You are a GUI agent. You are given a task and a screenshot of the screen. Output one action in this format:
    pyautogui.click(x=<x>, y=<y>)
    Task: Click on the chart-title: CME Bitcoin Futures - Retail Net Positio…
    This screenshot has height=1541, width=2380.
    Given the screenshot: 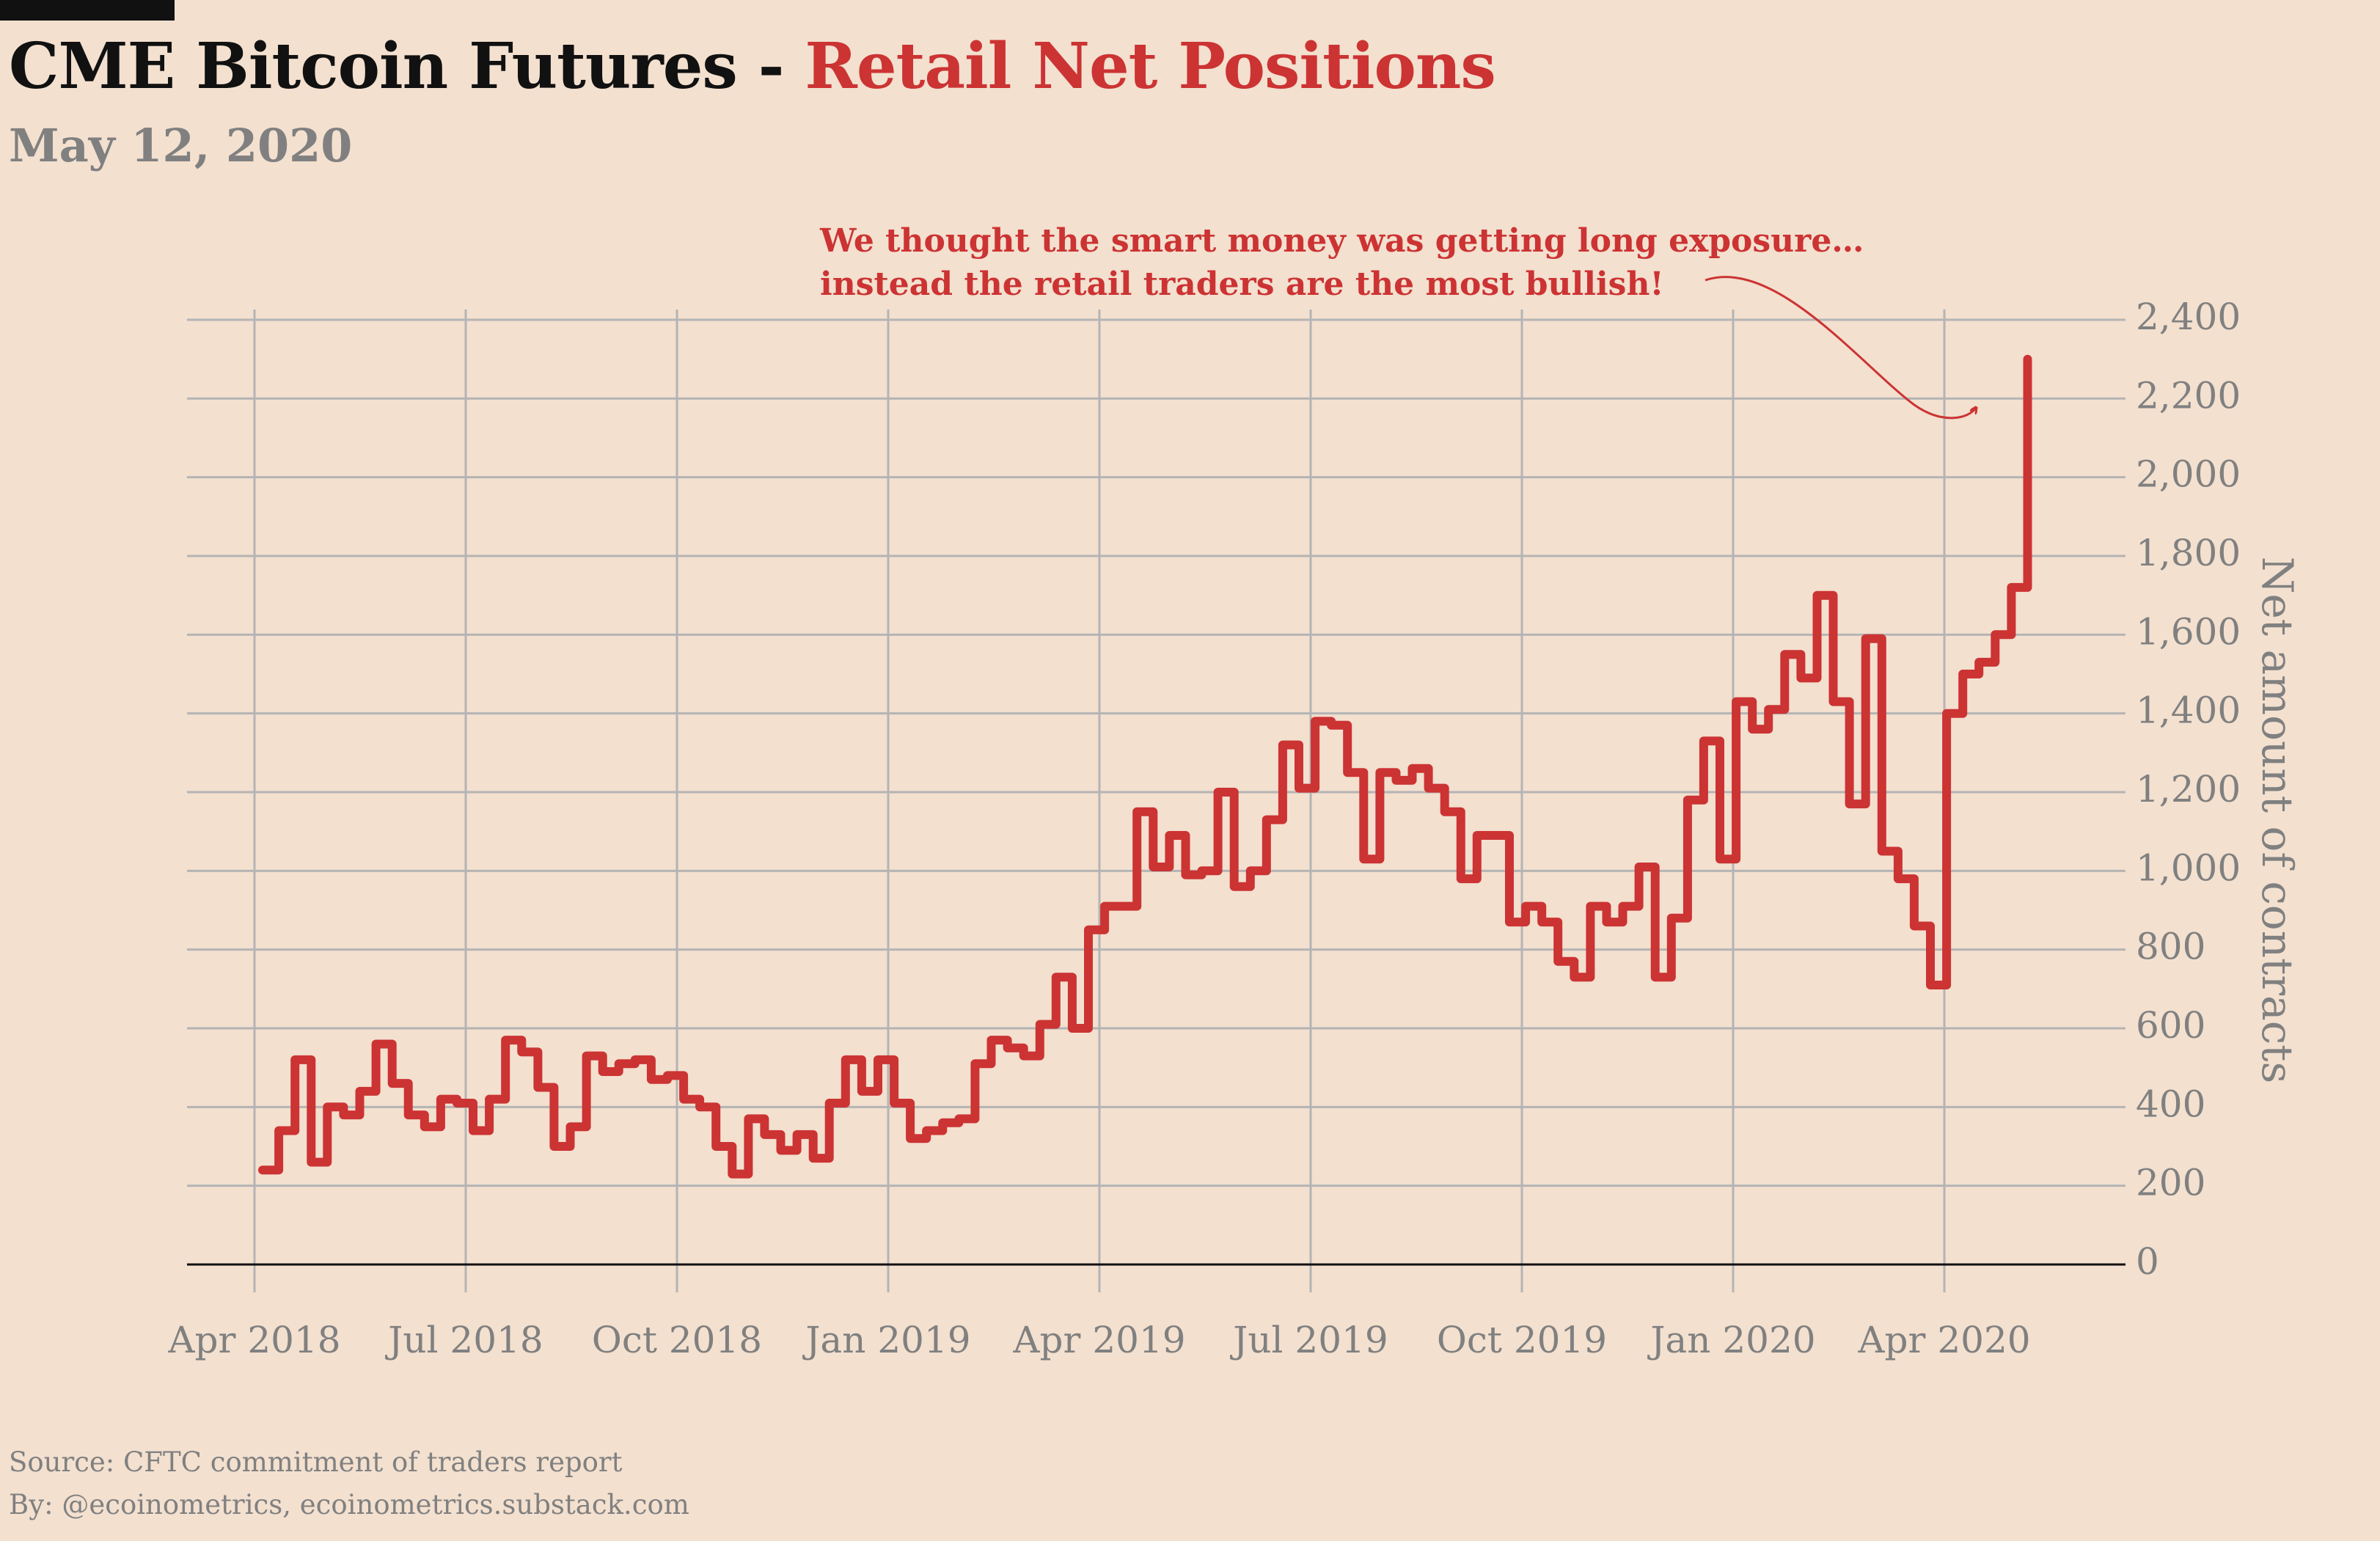 What is the action you would take?
    pyautogui.click(x=753, y=66)
    